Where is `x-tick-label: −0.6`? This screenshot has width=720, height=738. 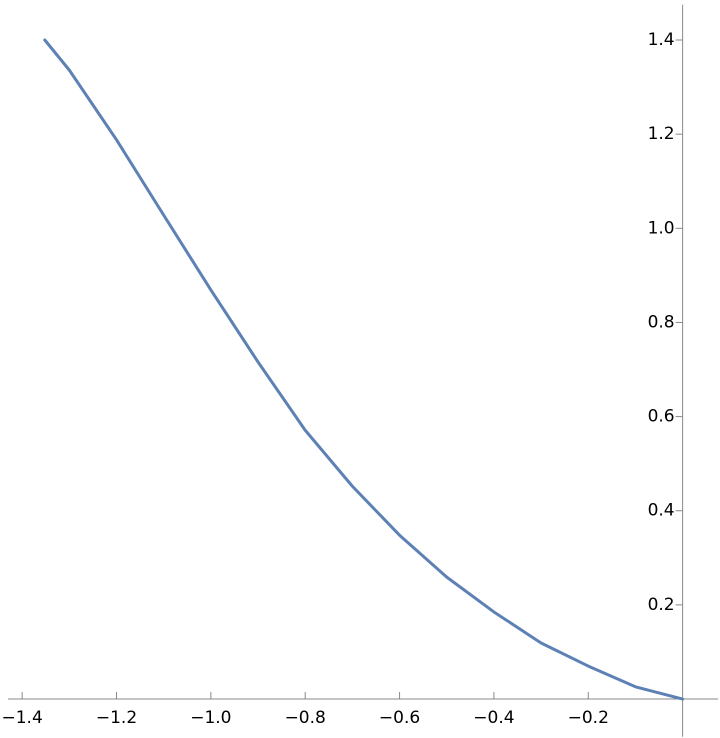
x-tick-label: −0.6 is located at coordinates (399, 718).